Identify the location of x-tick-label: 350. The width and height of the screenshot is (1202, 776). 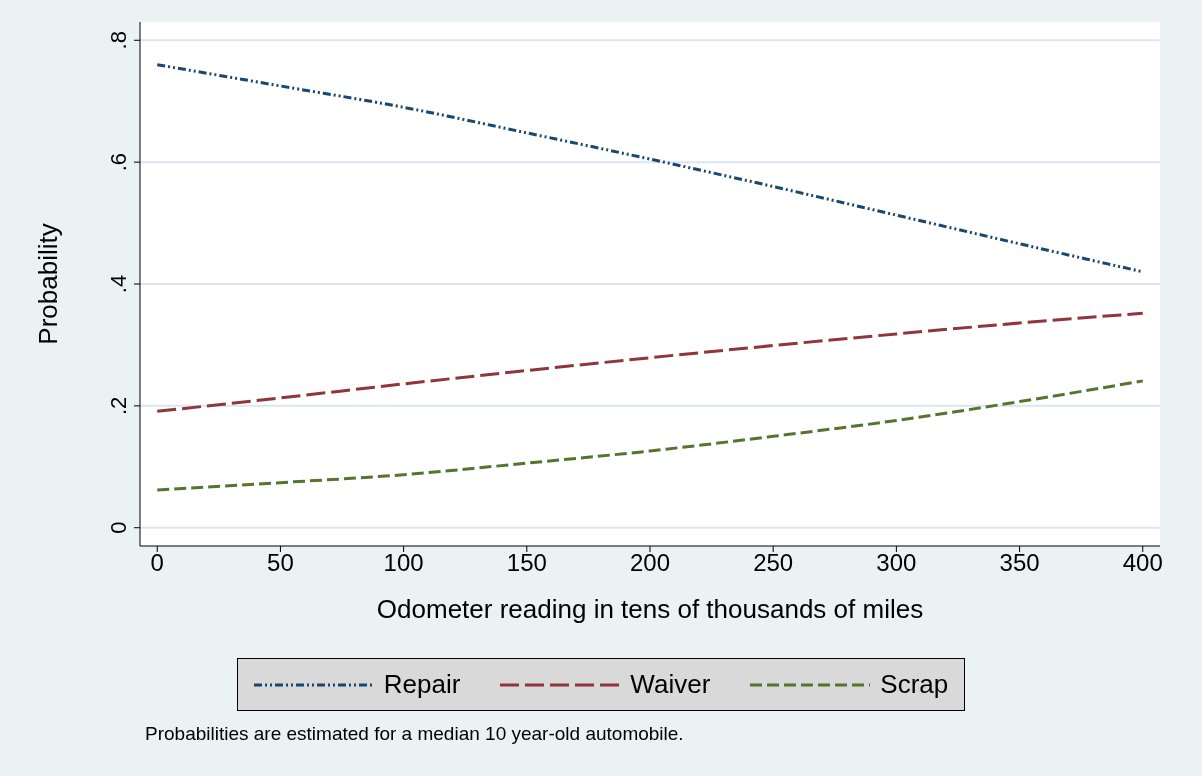
(1019, 563).